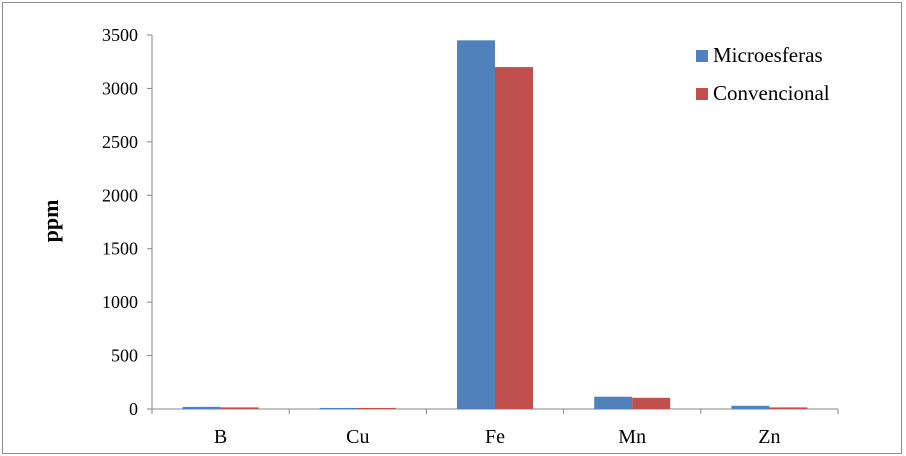 The height and width of the screenshot is (456, 906). I want to click on bar-microesferas-zn, so click(750, 407).